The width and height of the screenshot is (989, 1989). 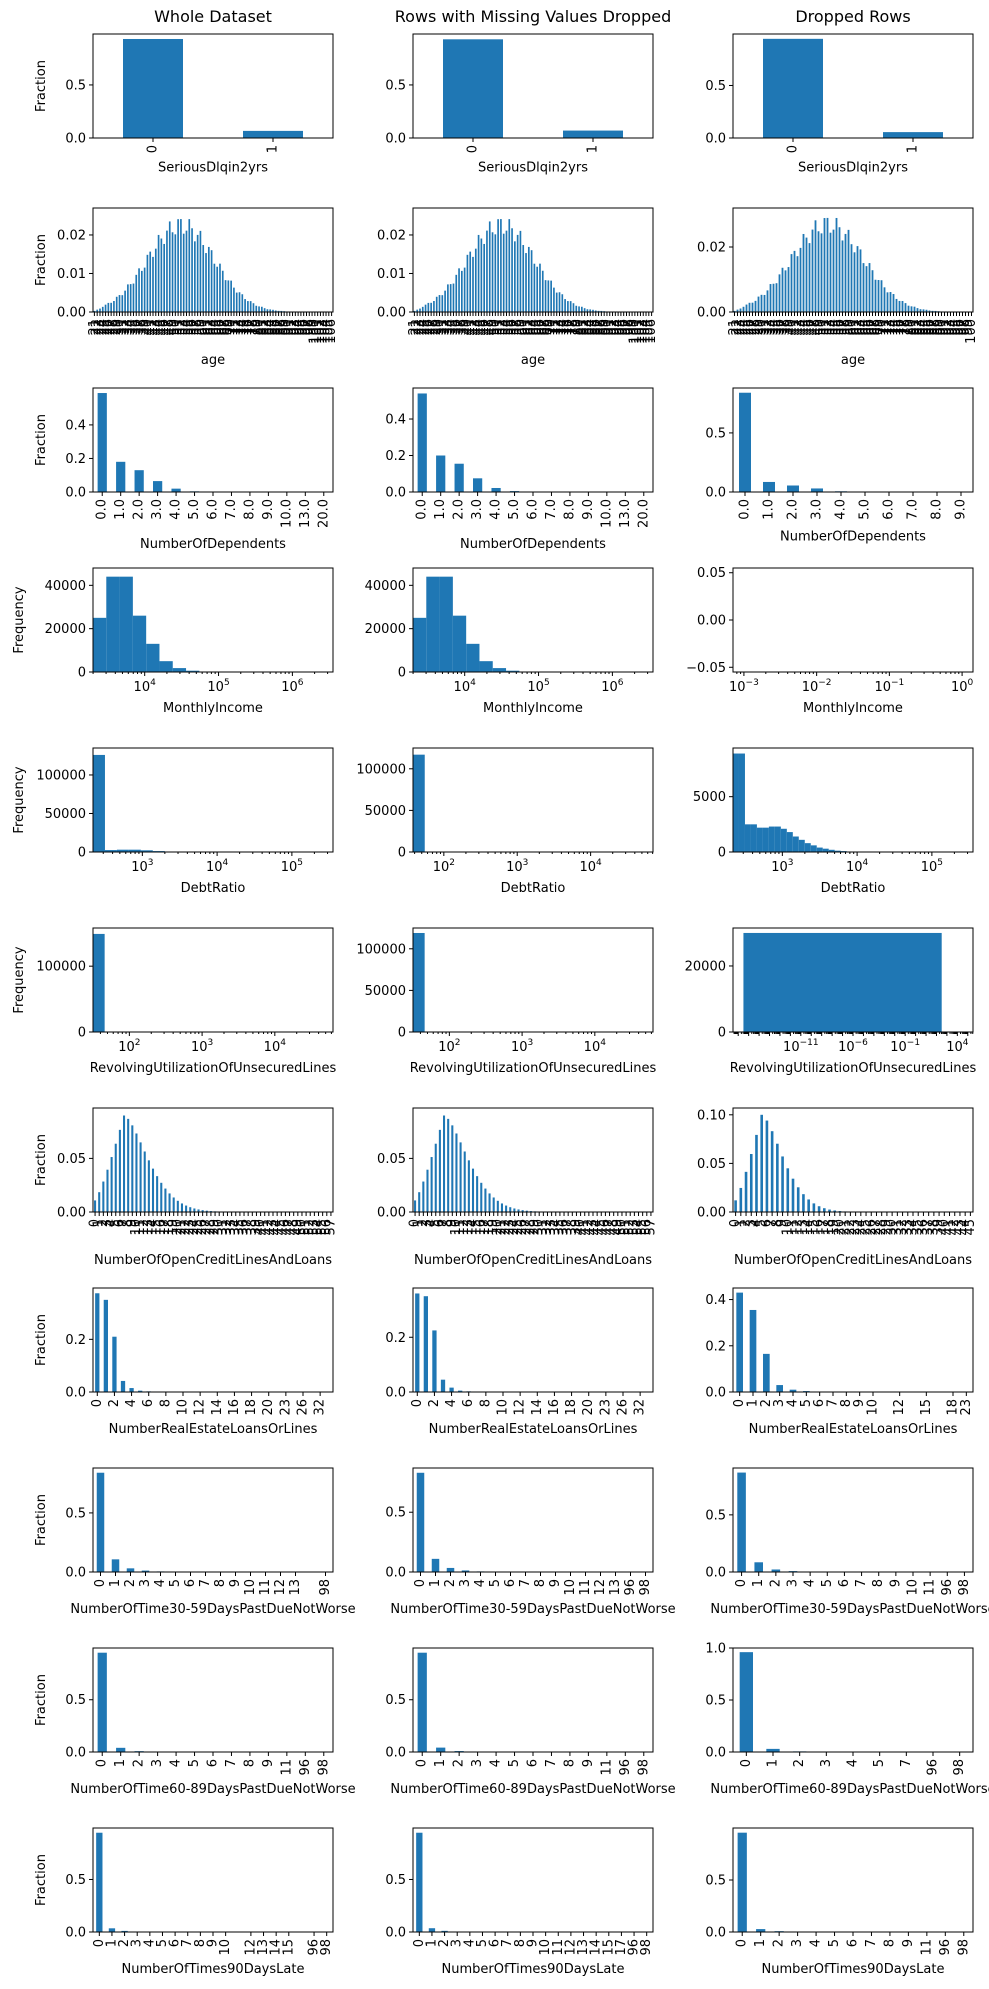 What do you see at coordinates (210, 1227) in the screenshot?
I see `x-tick-label: 28` at bounding box center [210, 1227].